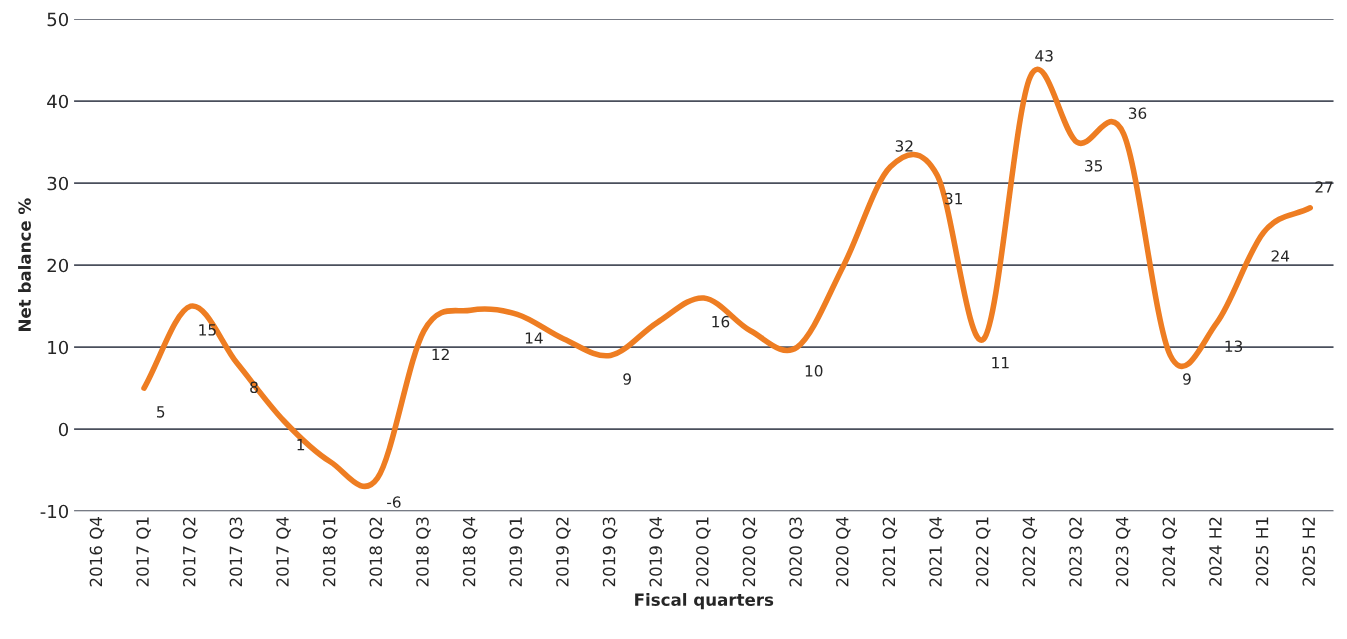 The image size is (1347, 639). I want to click on x-tick-label: 2020 Q4, so click(843, 552).